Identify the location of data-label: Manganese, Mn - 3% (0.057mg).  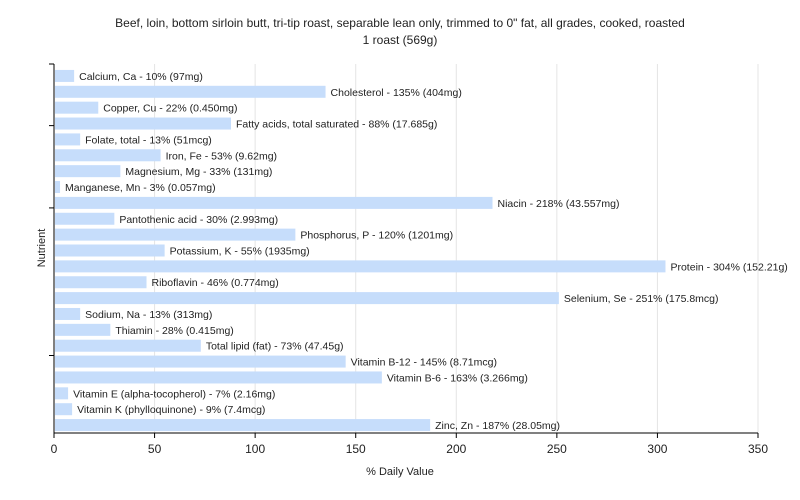
(140, 188).